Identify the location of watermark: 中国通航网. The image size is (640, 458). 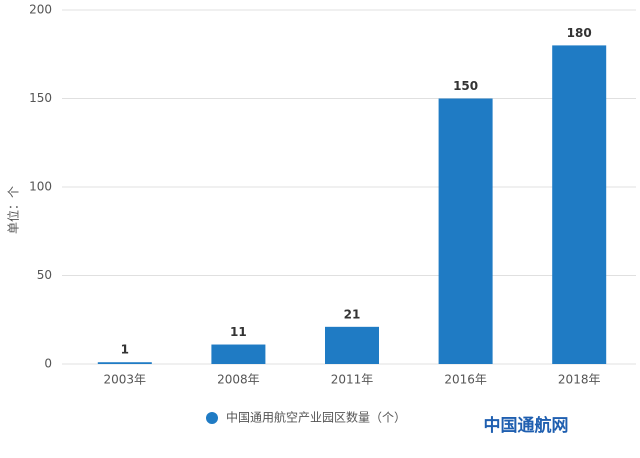
(526, 425).